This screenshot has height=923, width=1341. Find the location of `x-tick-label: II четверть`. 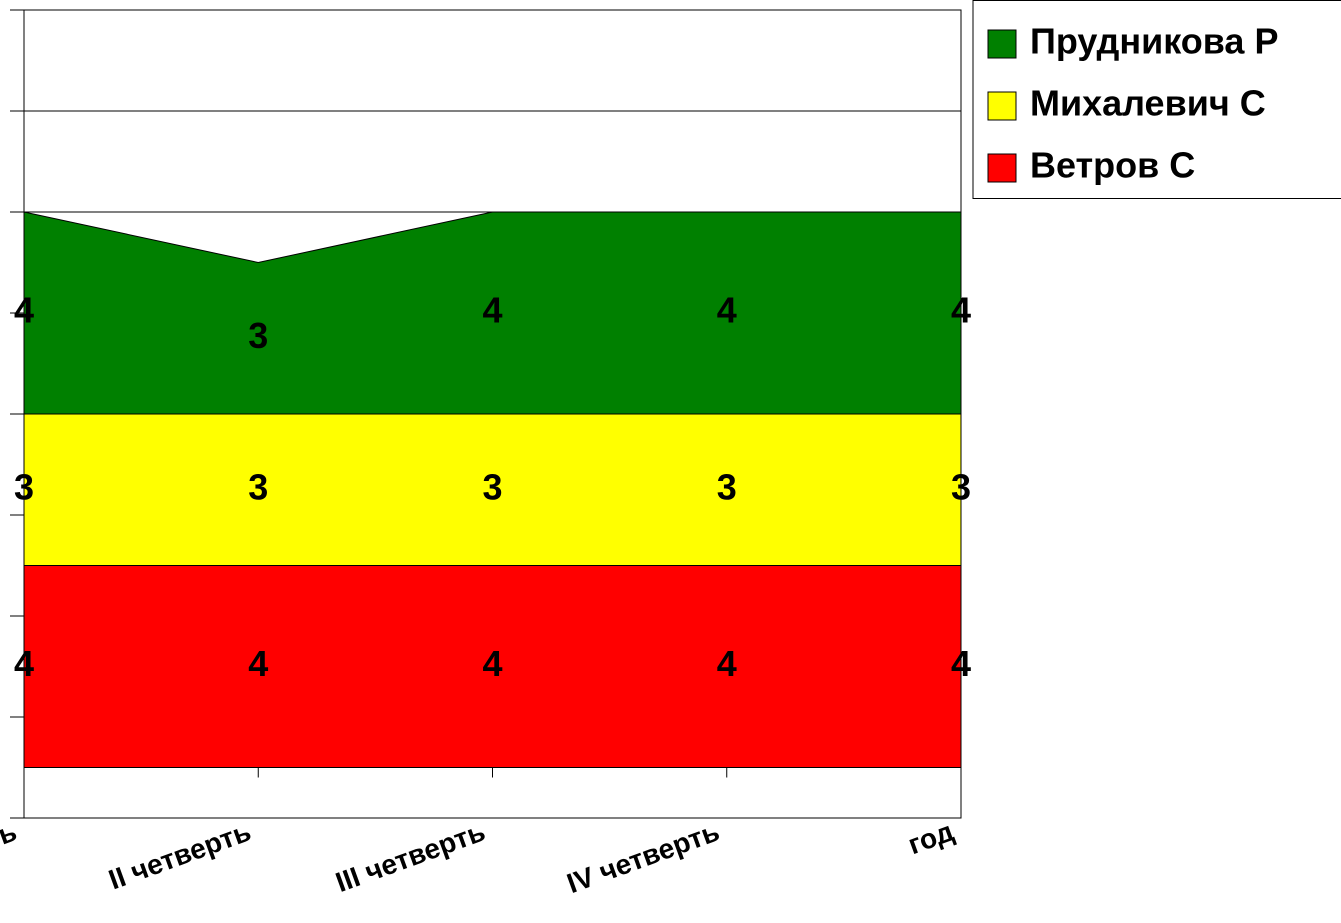

x-tick-label: II четверть is located at coordinates (180, 855).